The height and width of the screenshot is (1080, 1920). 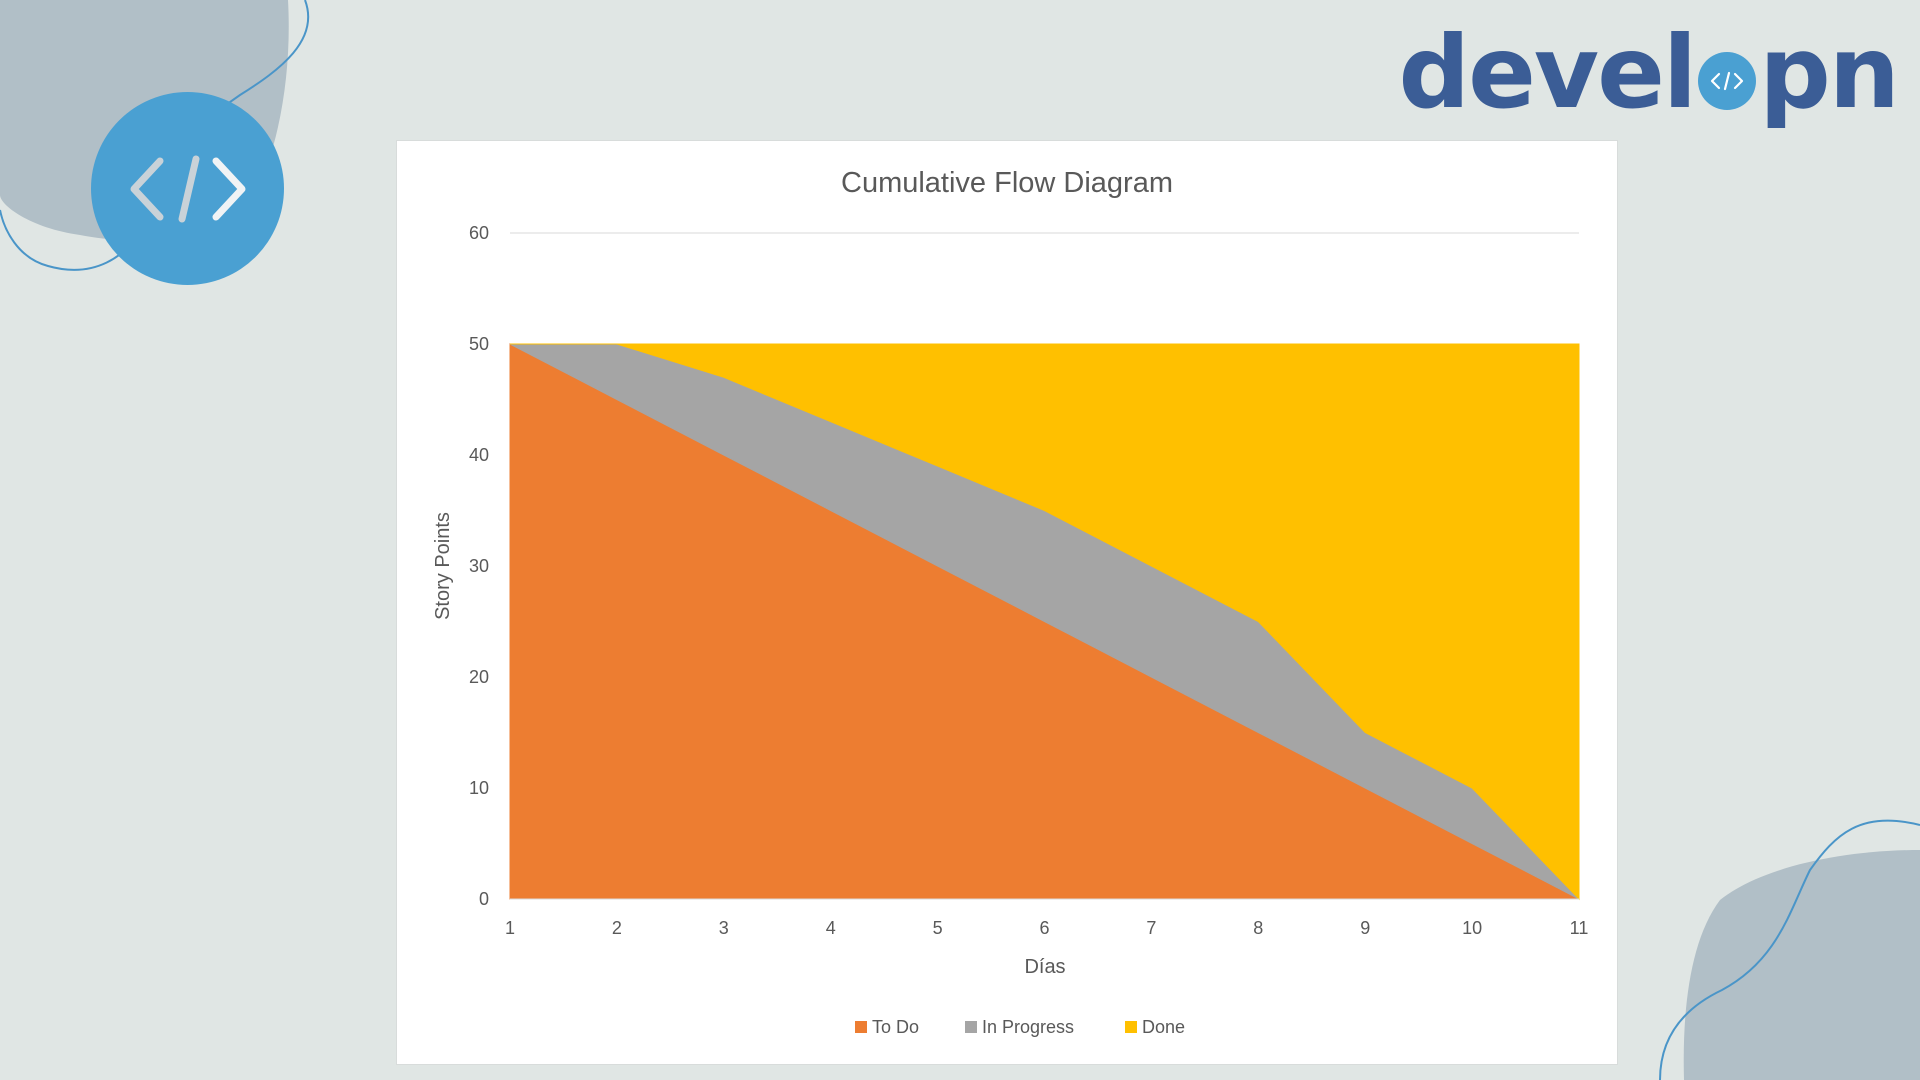 What do you see at coordinates (1801, 965) in the screenshot?
I see `bottom-right-blob` at bounding box center [1801, 965].